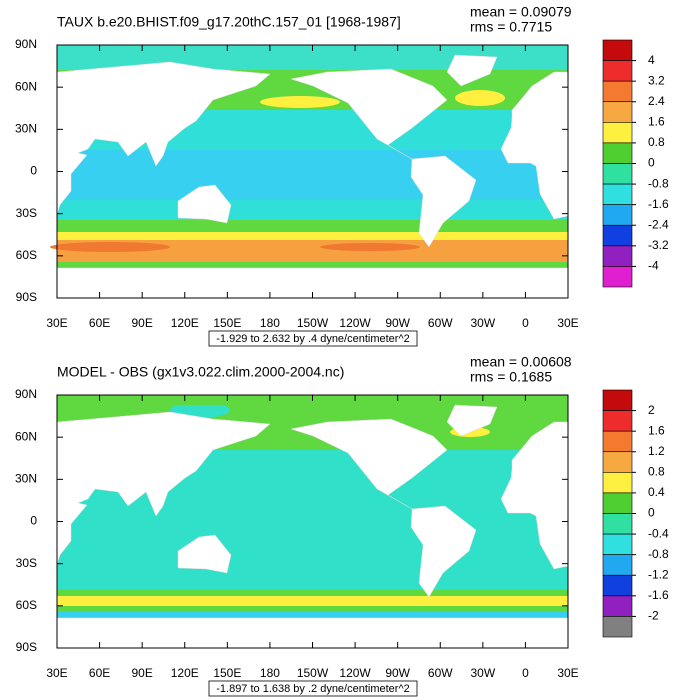 This screenshot has height=700, width=700. What do you see at coordinates (521, 12) in the screenshot?
I see `mean-stat: mean = 0.09079` at bounding box center [521, 12].